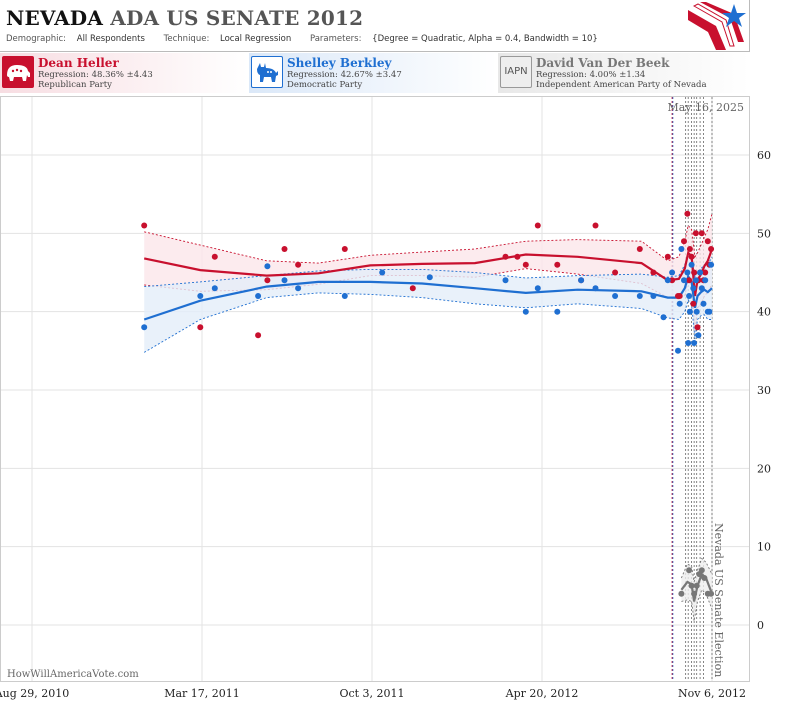 The height and width of the screenshot is (704, 789). I want to click on demographic-value: All Respondents, so click(110, 39).